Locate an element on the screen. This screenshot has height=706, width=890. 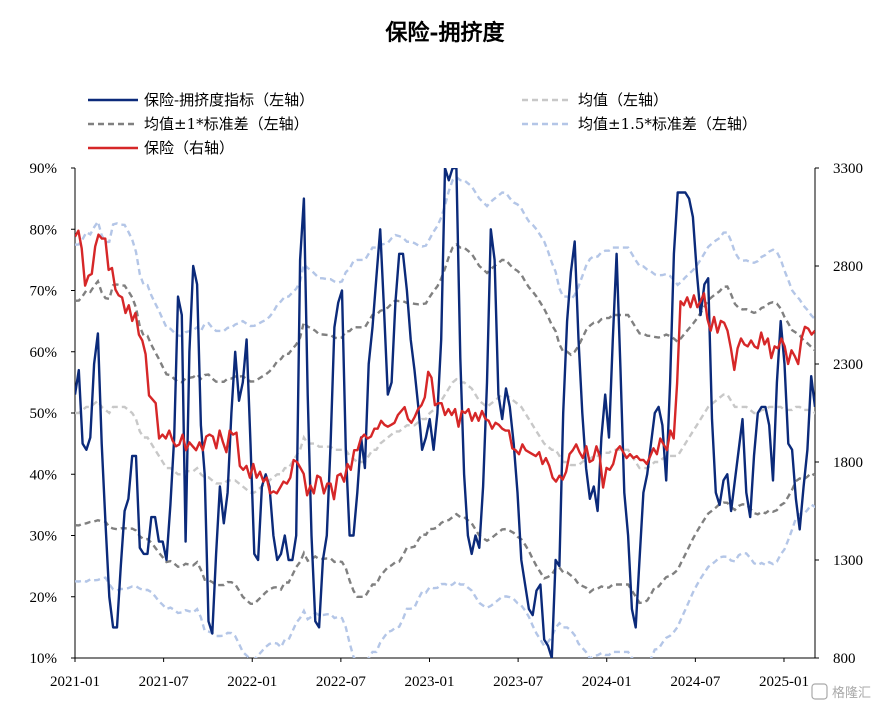
y-right-tick-label: 1300 is located at coordinates (848, 561).